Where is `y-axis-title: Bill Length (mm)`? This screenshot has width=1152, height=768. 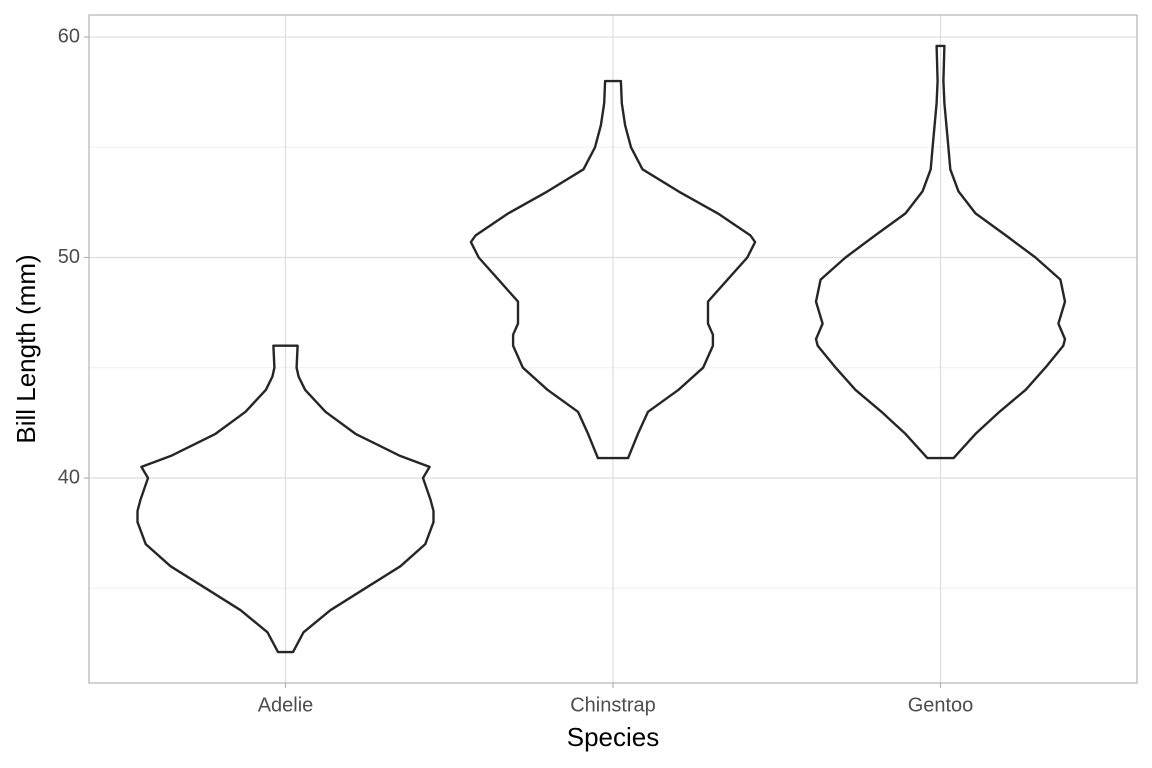 y-axis-title: Bill Length (mm) is located at coordinates (26, 348).